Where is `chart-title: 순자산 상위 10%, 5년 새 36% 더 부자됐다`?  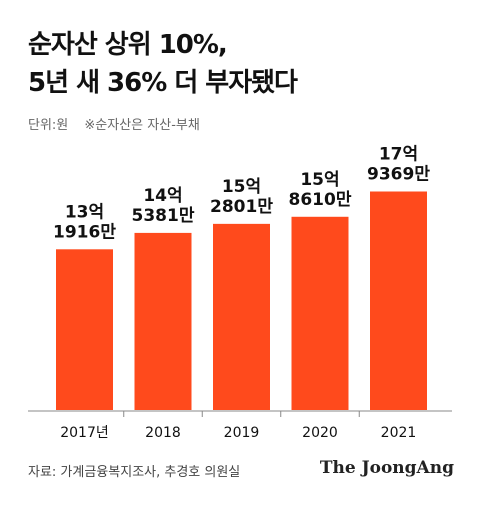
chart-title: 순자산 상위 10%, 5년 새 36% 더 부자됐다 is located at coordinates (248, 64).